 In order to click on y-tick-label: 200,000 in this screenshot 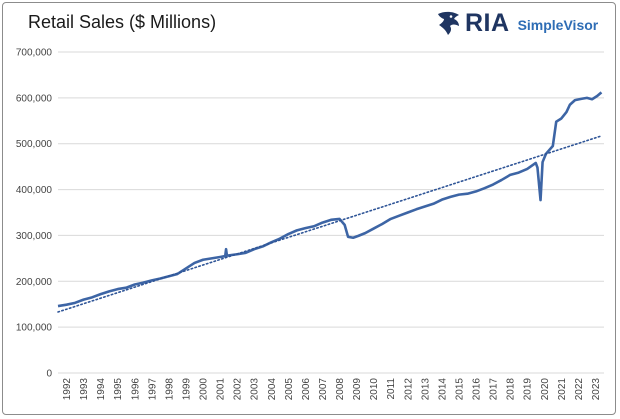, I will do `click(34, 282)`.